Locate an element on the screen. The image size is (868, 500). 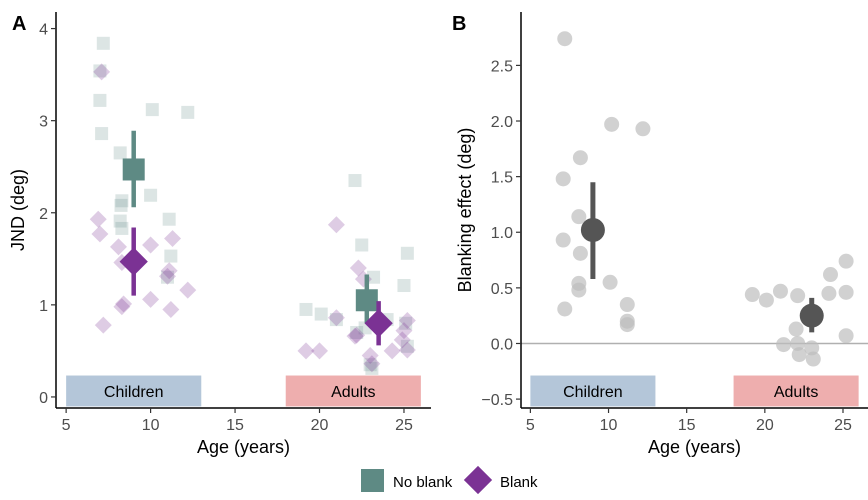
panel-label: A is located at coordinates (19, 24).